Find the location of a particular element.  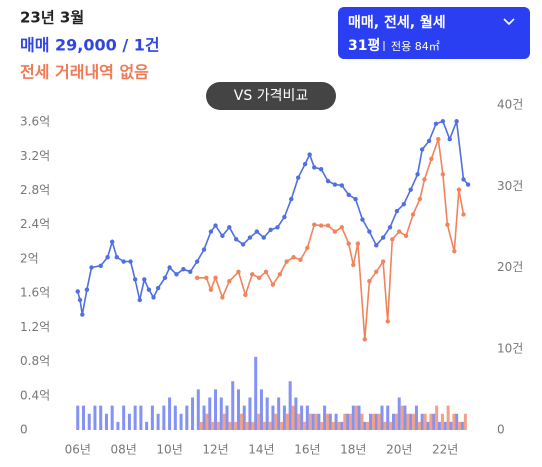

x-tick-label: 22년 is located at coordinates (445, 450).